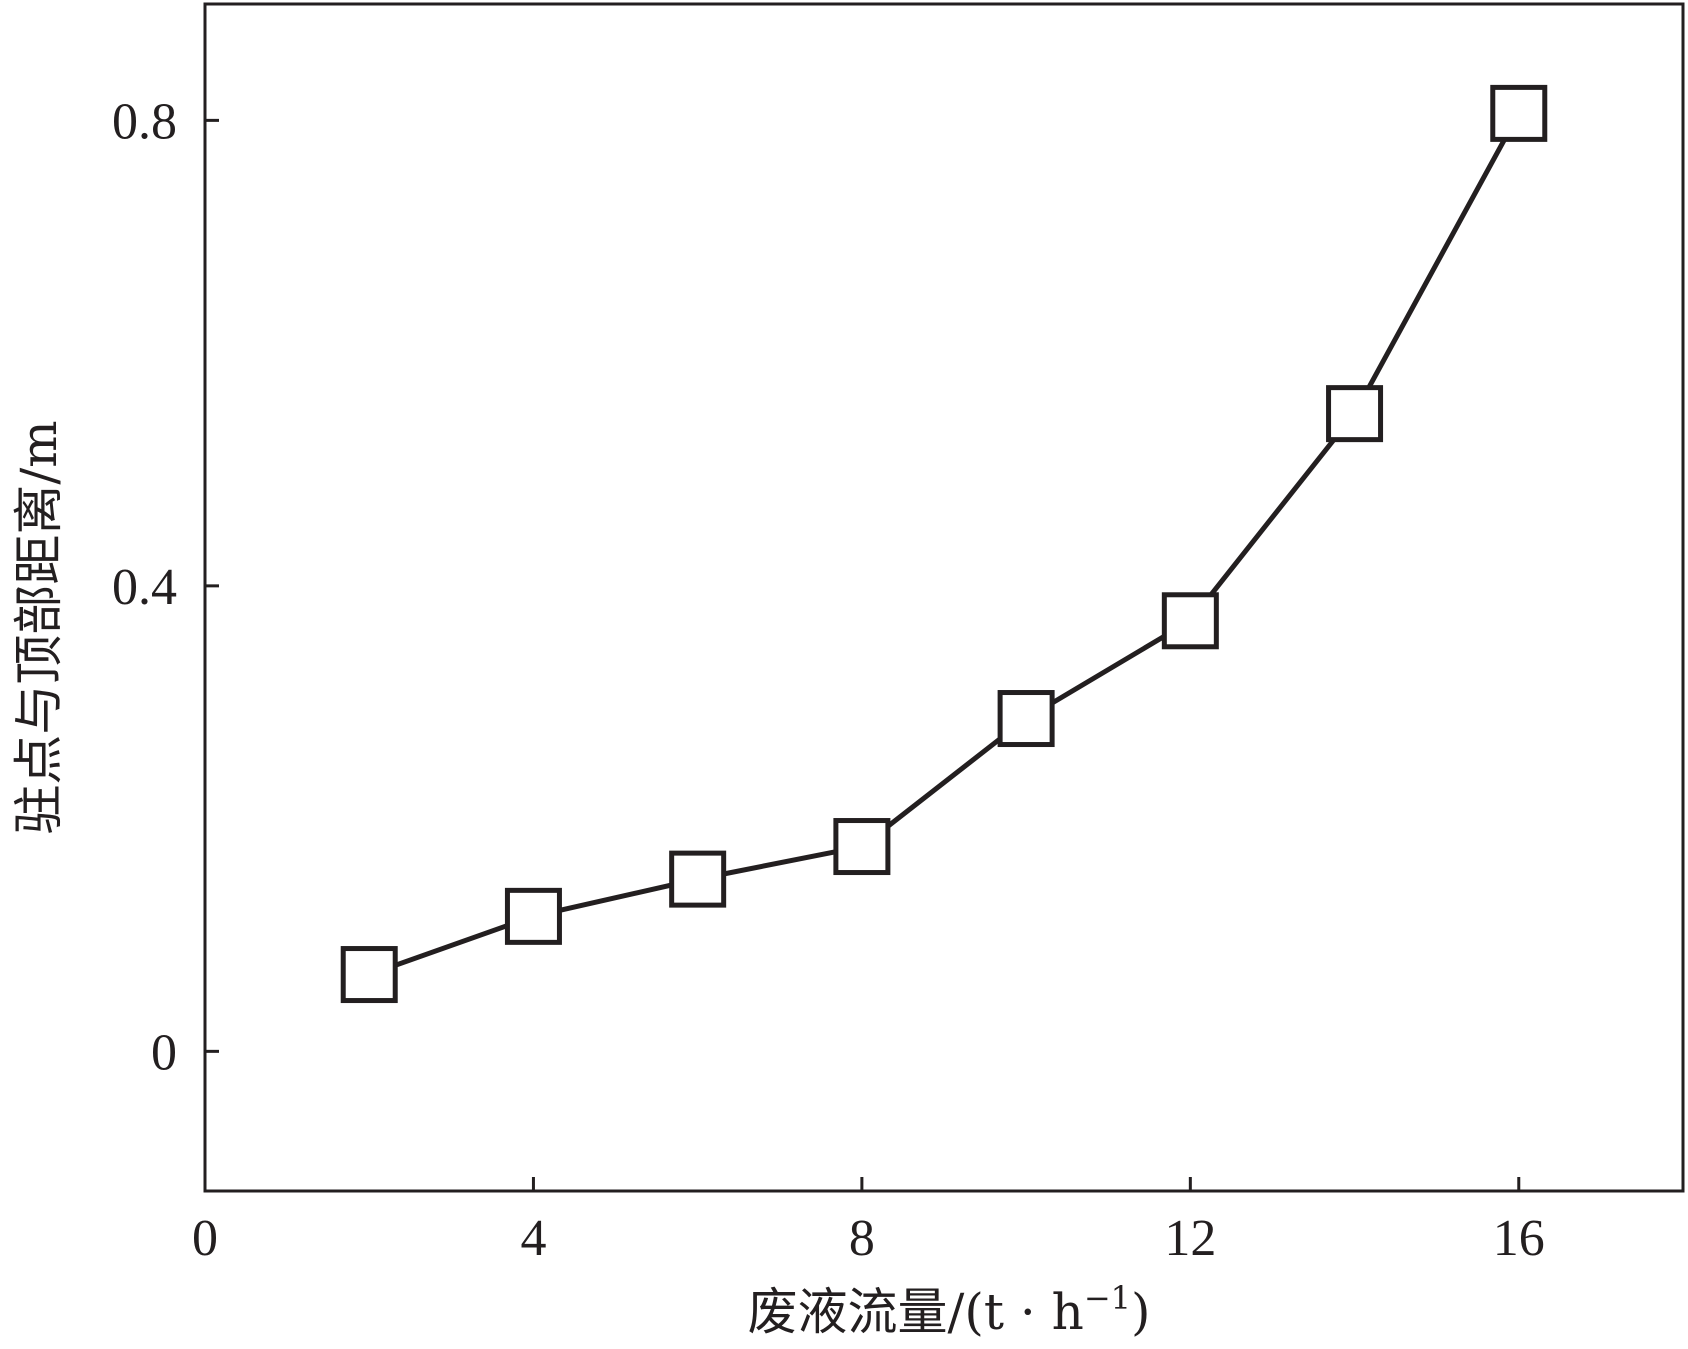  Describe the element at coordinates (1519, 1238) in the screenshot. I see `x-tick-label: 16` at that location.